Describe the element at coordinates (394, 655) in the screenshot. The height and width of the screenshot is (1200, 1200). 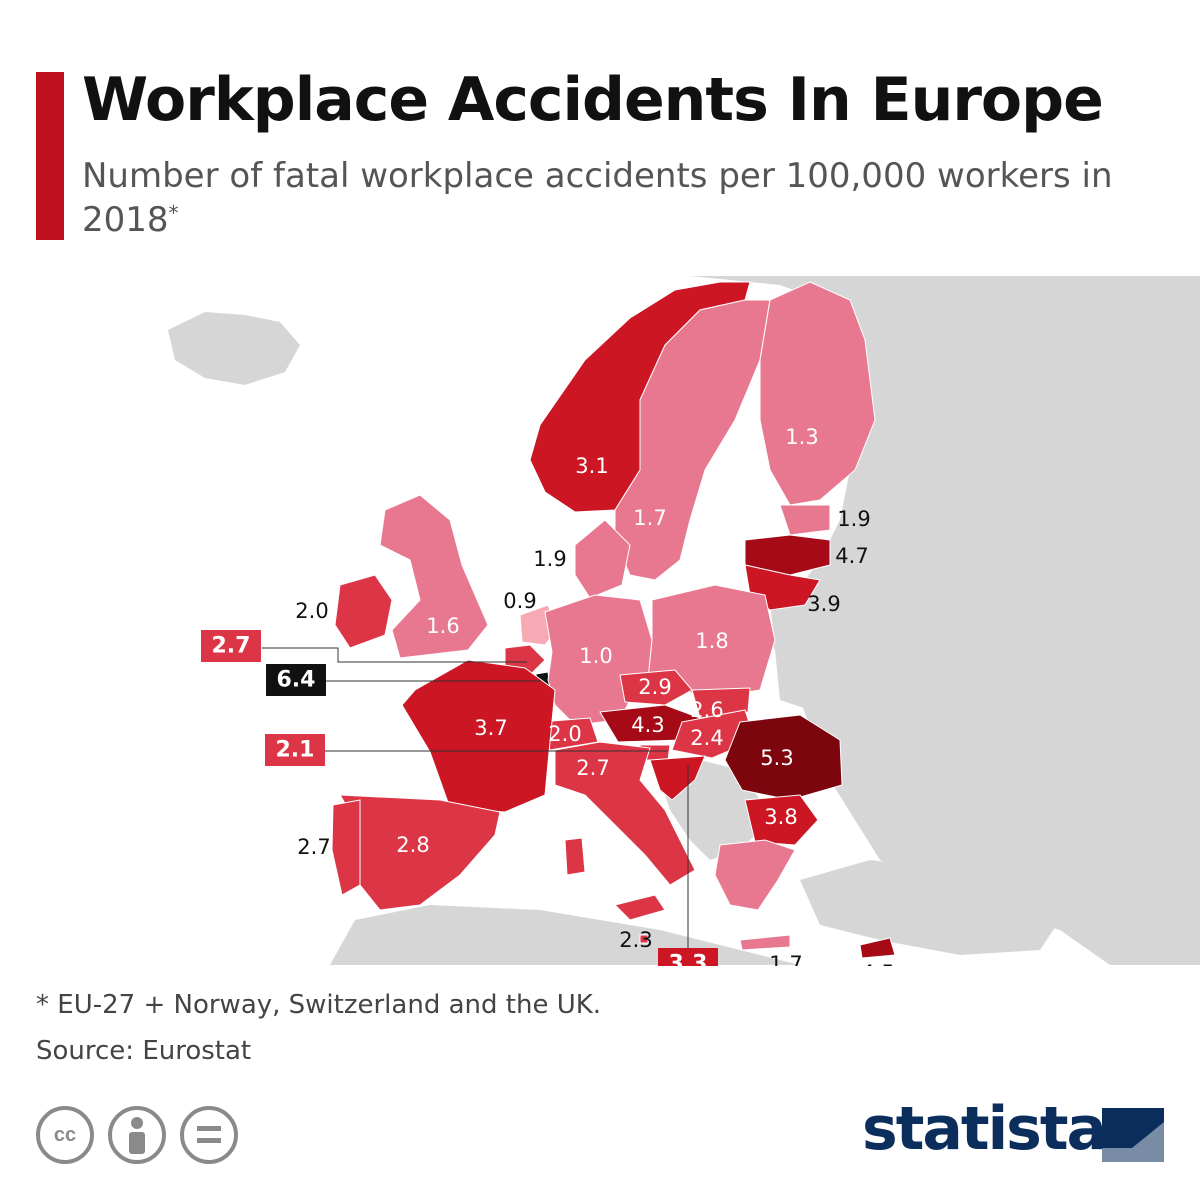
I see `leader-line-belgium` at that location.